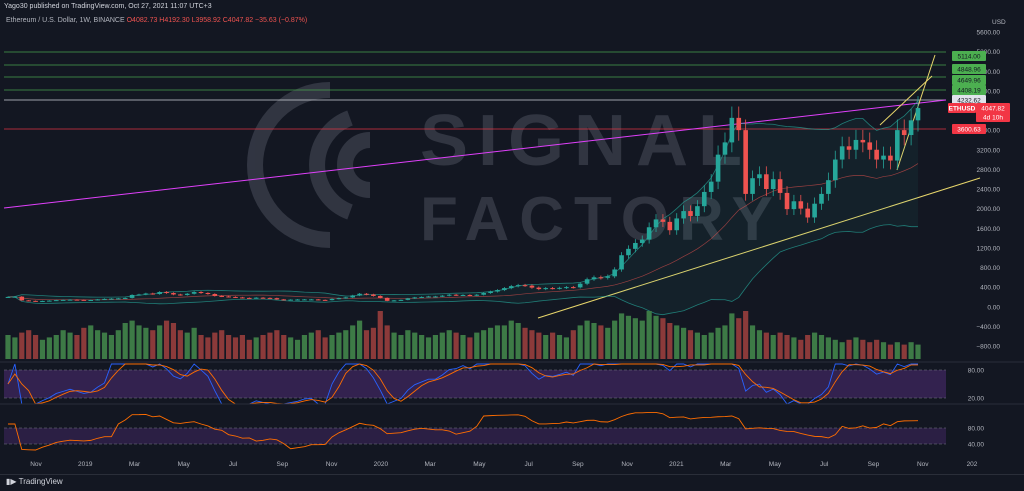 The height and width of the screenshot is (491, 1024). What do you see at coordinates (726, 464) in the screenshot?
I see `x-tick-label: Mar` at bounding box center [726, 464].